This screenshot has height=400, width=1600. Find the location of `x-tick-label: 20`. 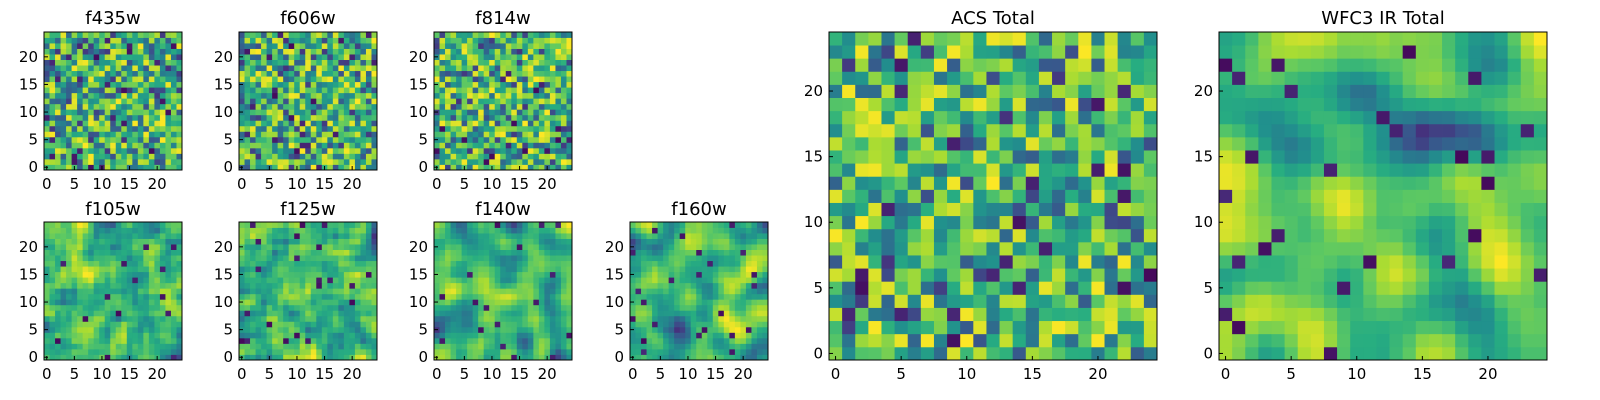

x-tick-label: 20 is located at coordinates (547, 374).